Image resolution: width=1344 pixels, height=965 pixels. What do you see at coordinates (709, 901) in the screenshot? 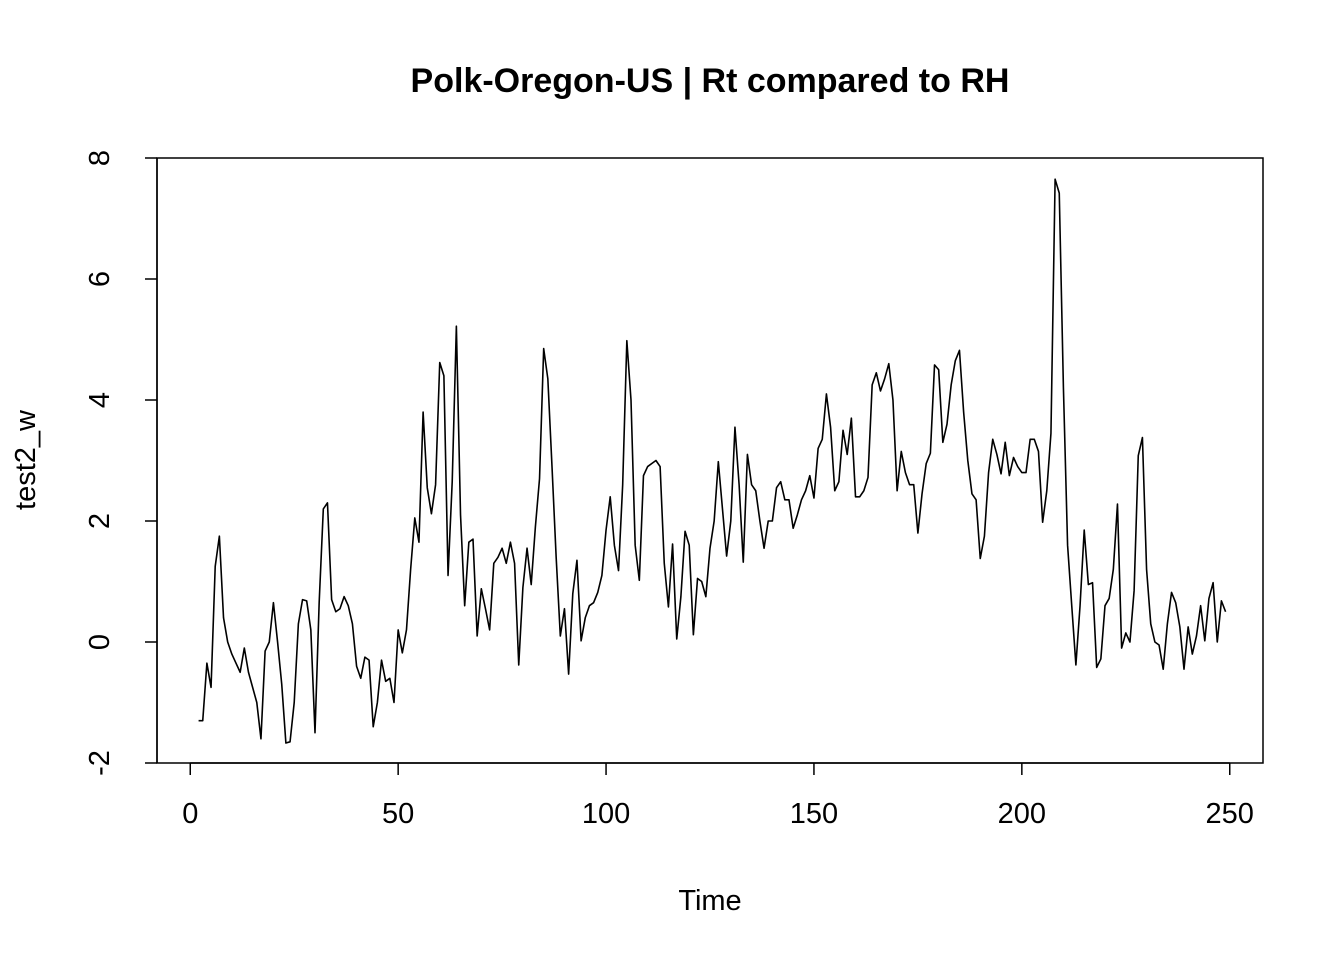
I see `x-axis-label: Time` at bounding box center [709, 901].